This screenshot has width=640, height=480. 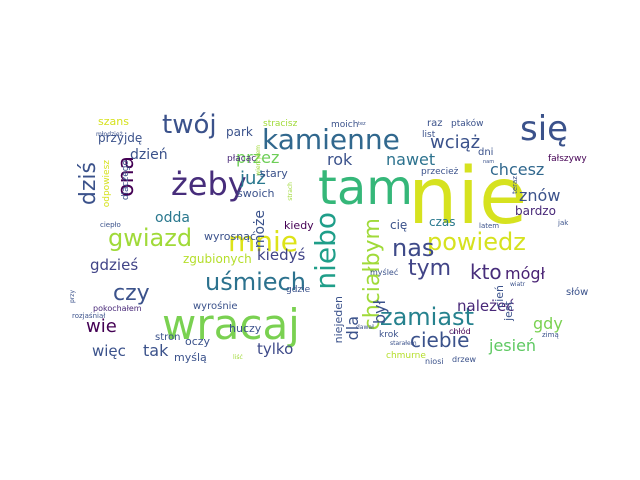 What do you see at coordinates (440, 172) in the screenshot?
I see `cloud-word: przecież` at bounding box center [440, 172].